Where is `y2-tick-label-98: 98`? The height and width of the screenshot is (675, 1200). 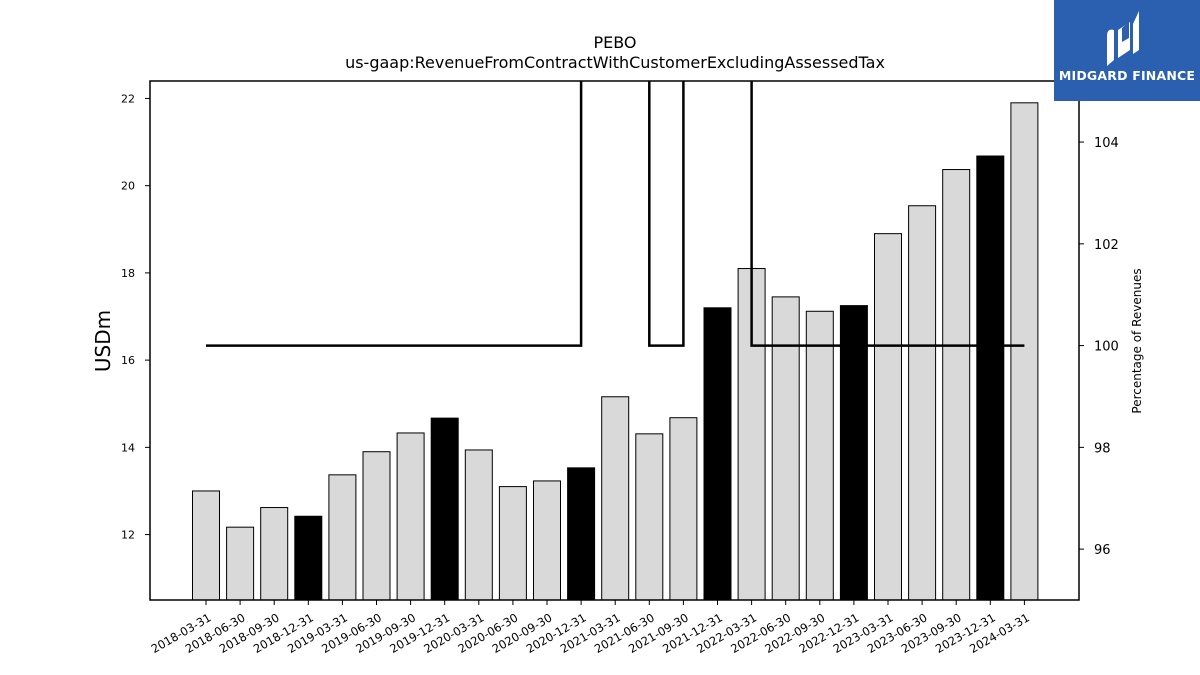
y2-tick-label-98: 98 is located at coordinates (1102, 448).